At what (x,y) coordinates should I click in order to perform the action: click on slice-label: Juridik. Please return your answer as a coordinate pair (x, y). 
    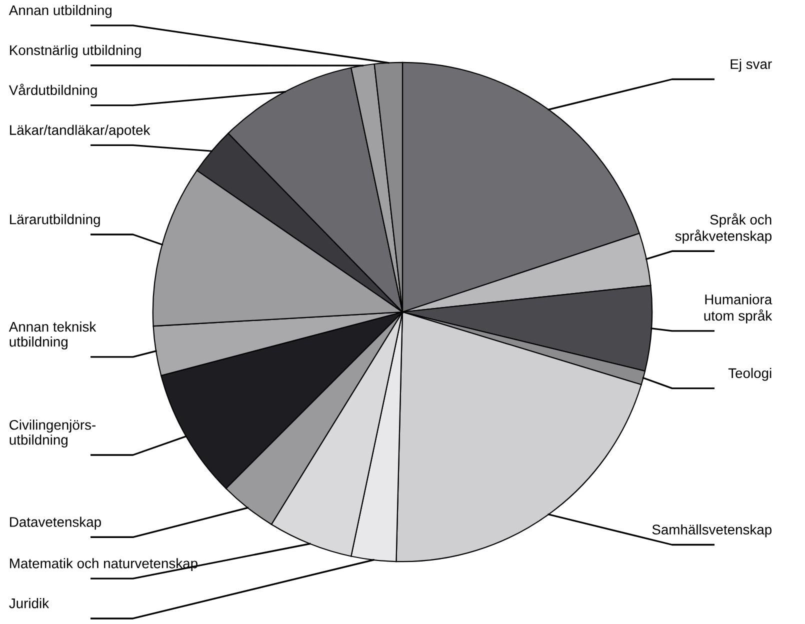
    Looking at the image, I should click on (29, 603).